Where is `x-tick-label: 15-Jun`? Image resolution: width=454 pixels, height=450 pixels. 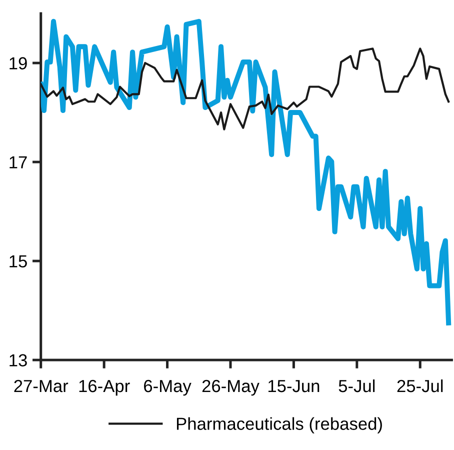 x-tick-label: 15-Jun is located at coordinates (294, 386).